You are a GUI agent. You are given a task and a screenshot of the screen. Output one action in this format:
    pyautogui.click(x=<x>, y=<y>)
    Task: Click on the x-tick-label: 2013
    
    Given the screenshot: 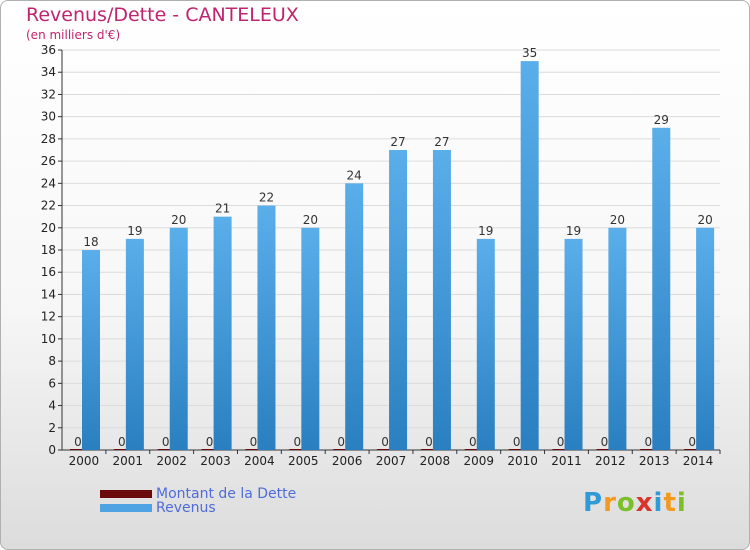 What is the action you would take?
    pyautogui.click(x=654, y=461)
    